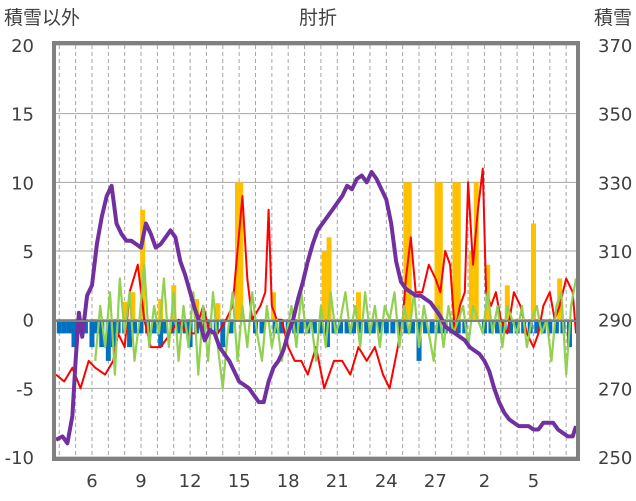  Describe the element at coordinates (318, 18) in the screenshot. I see `chart-title: 肘折` at that location.